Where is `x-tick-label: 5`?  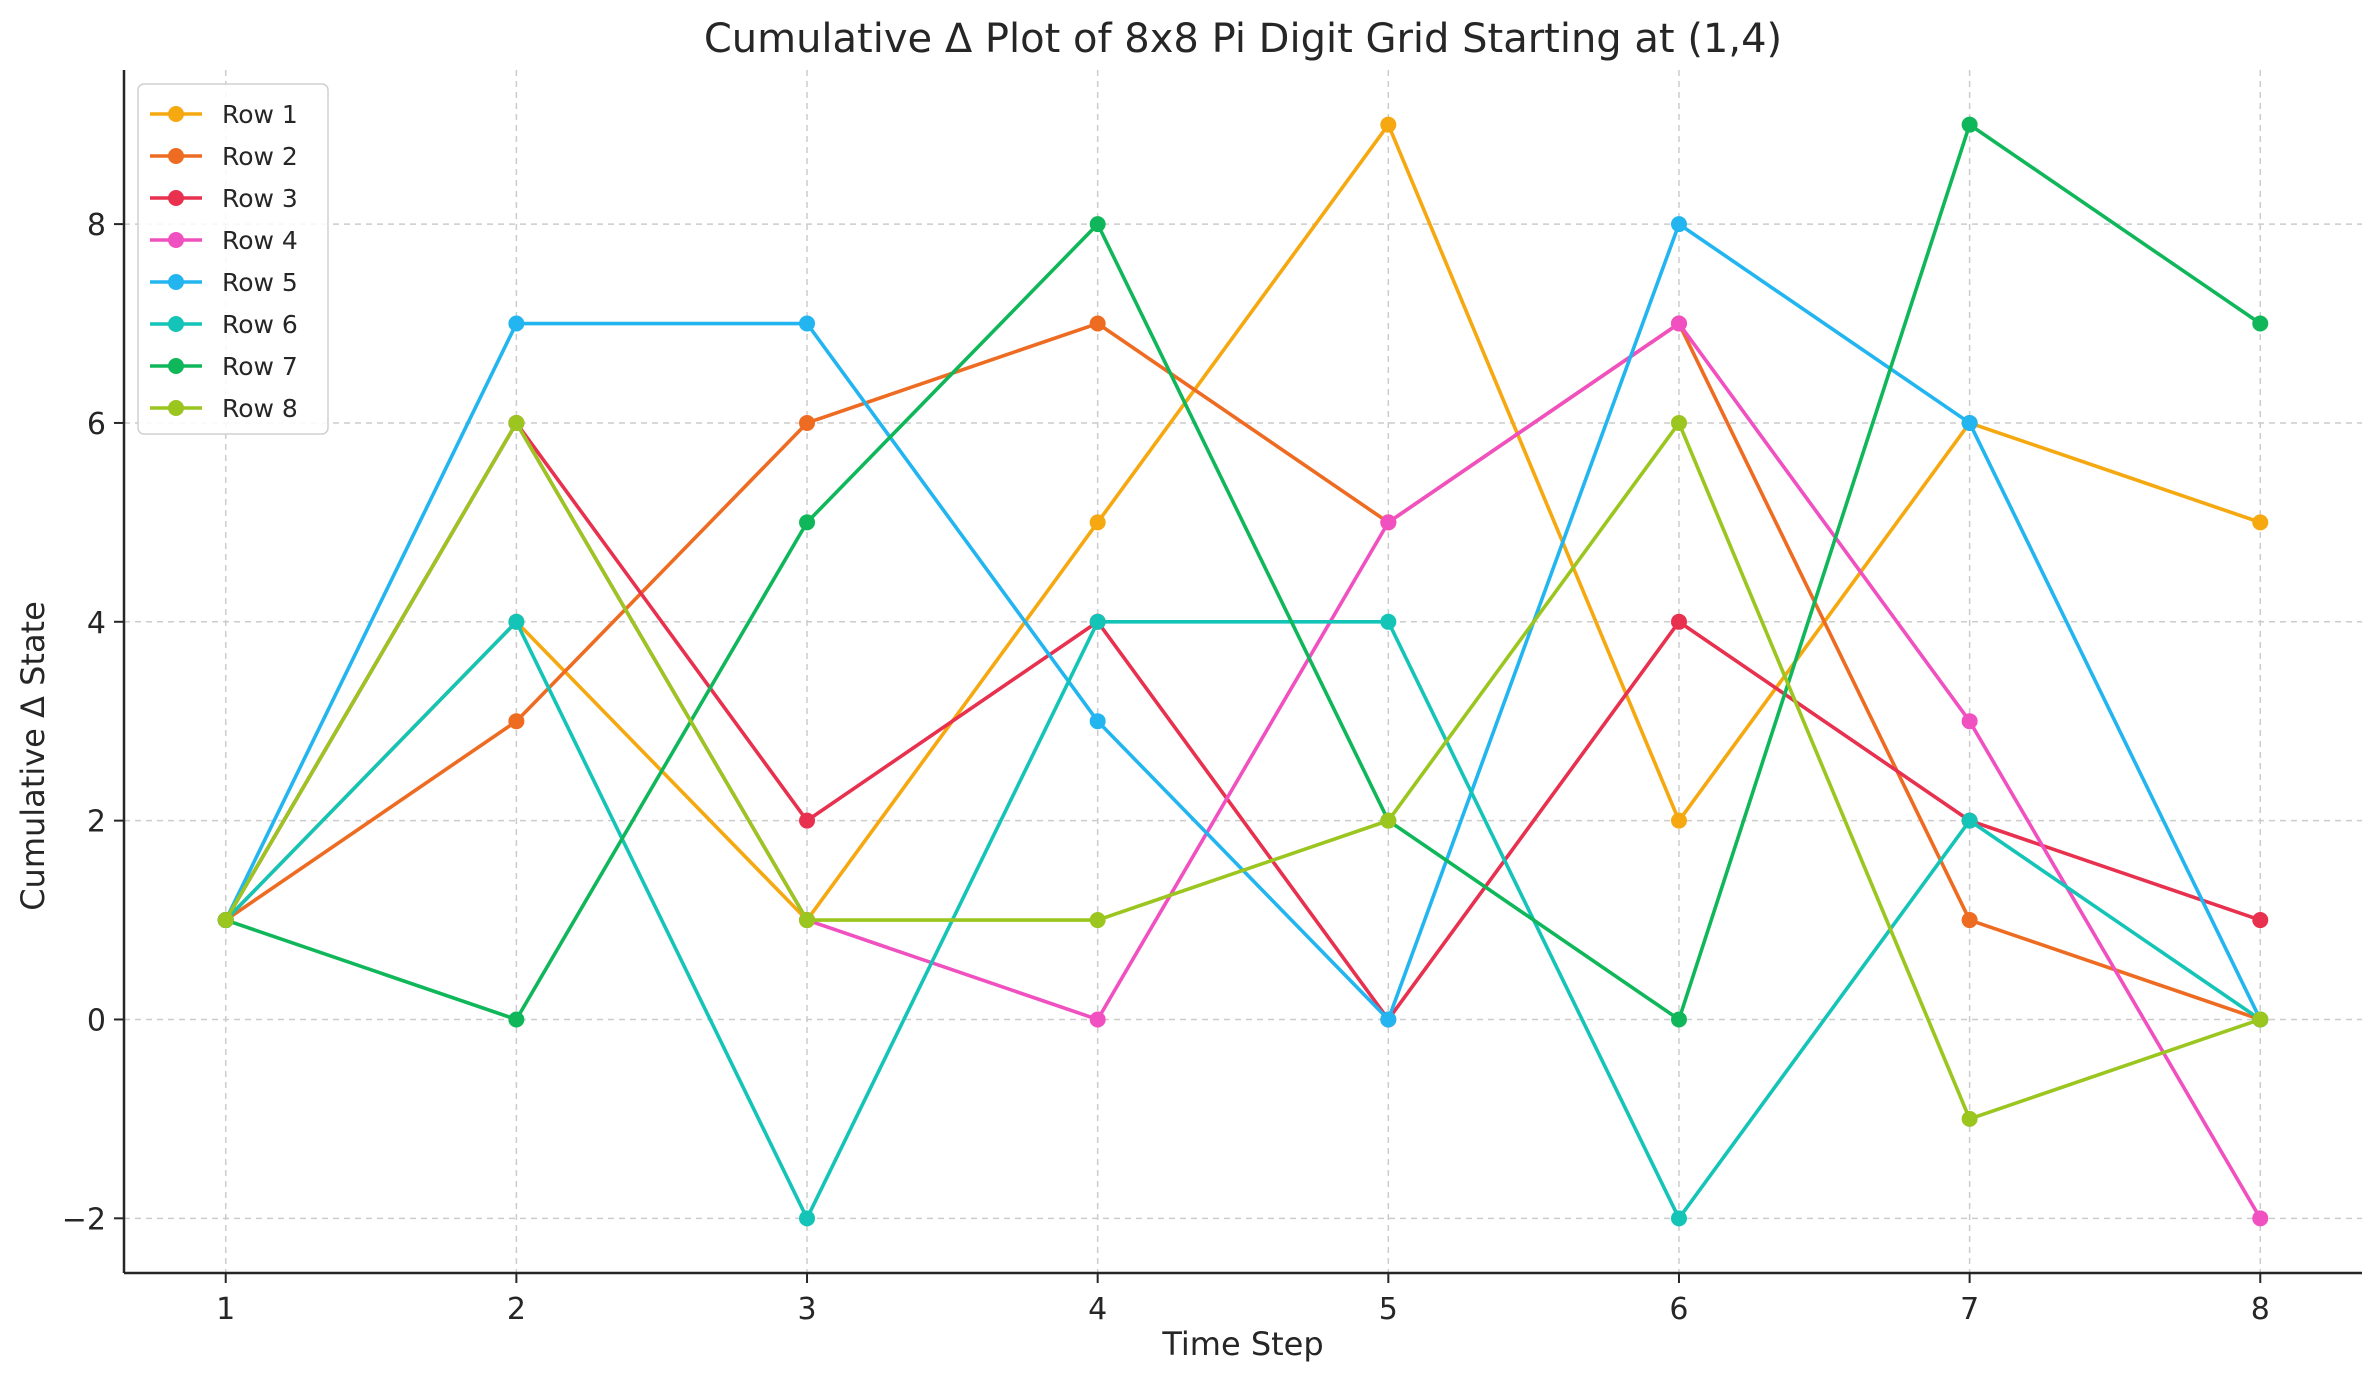 x-tick-label: 5 is located at coordinates (1388, 1309).